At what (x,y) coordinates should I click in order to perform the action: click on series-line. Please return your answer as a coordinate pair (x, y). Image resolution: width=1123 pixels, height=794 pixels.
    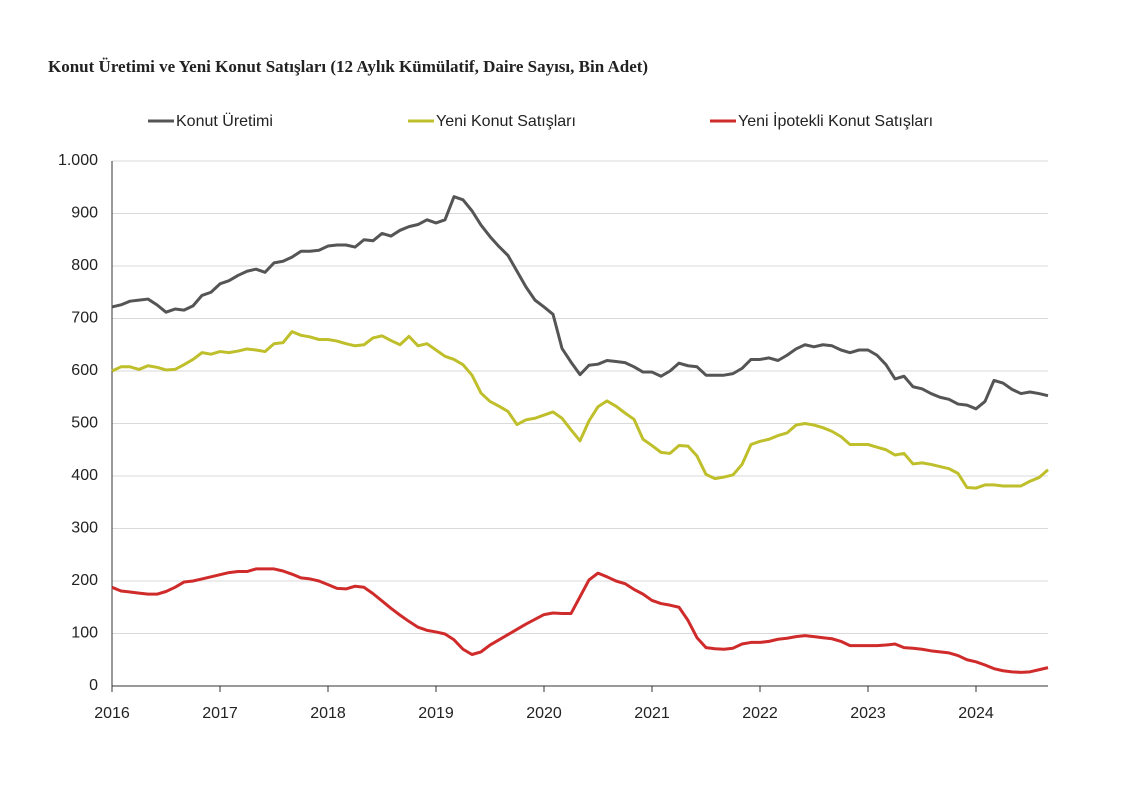
    Looking at the image, I should click on (580, 620).